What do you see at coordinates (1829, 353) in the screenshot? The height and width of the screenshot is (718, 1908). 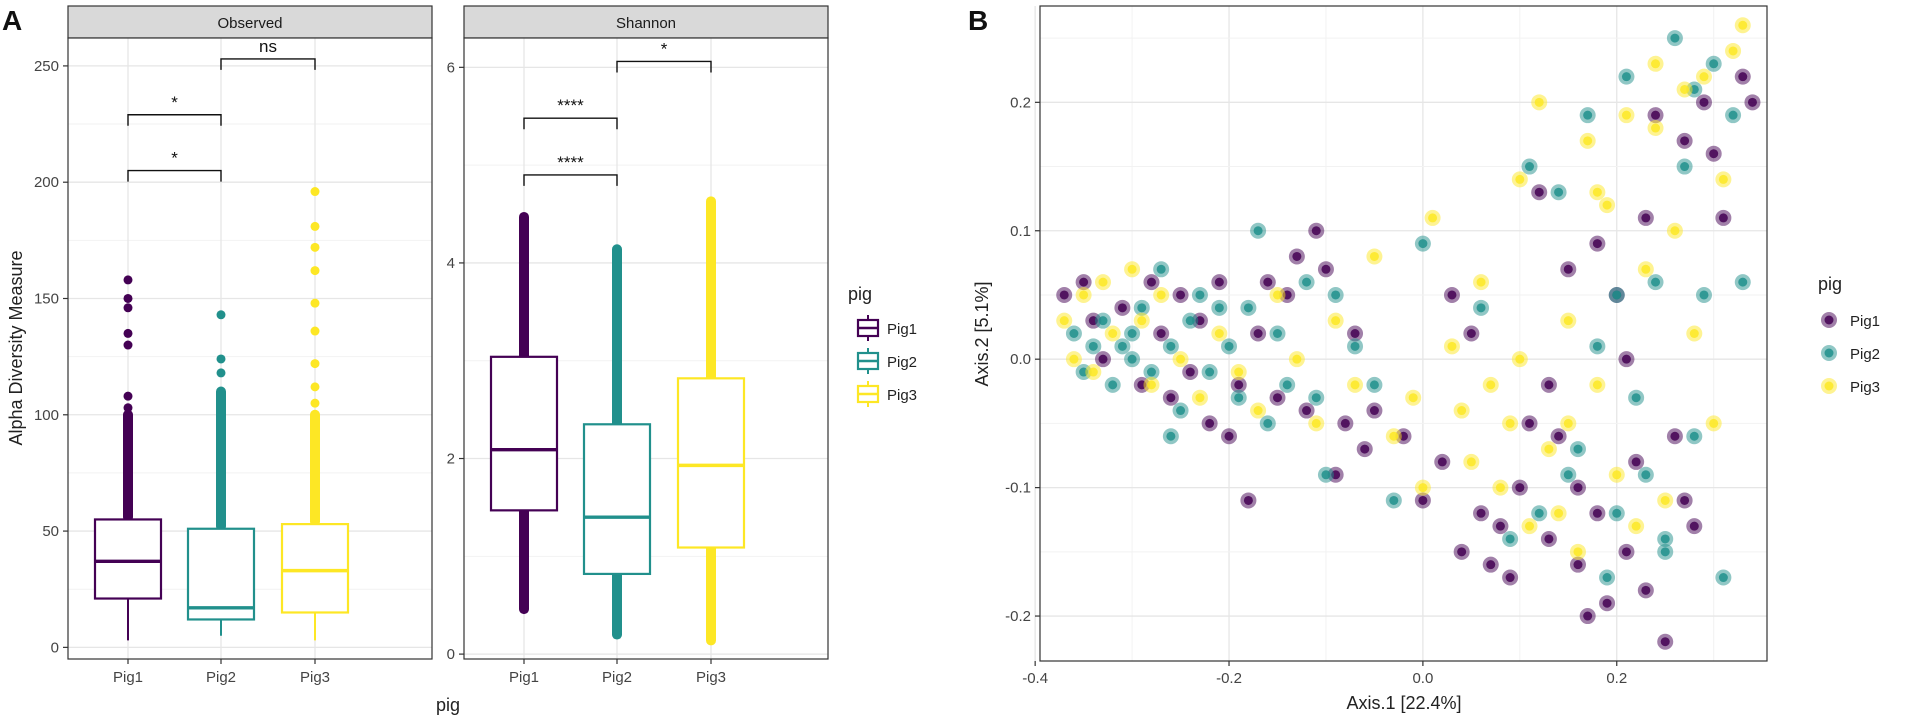 I see `legend-key-point` at bounding box center [1829, 353].